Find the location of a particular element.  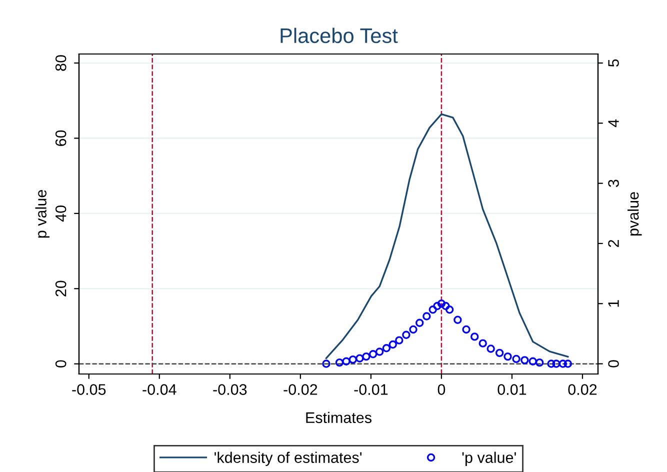

y-tick-label: 40 is located at coordinates (60, 214).